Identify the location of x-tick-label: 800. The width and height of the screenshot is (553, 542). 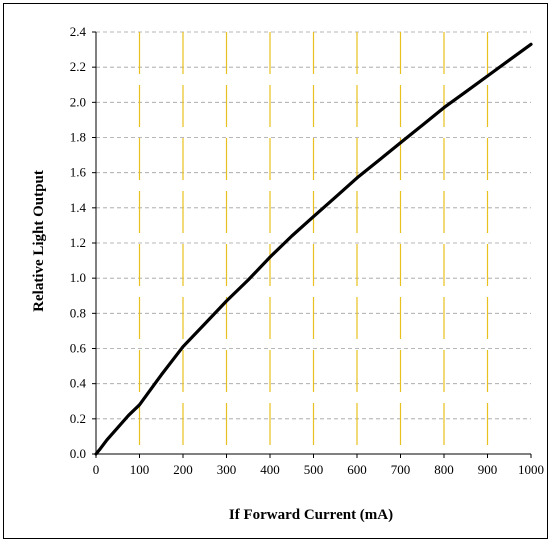
(444, 469).